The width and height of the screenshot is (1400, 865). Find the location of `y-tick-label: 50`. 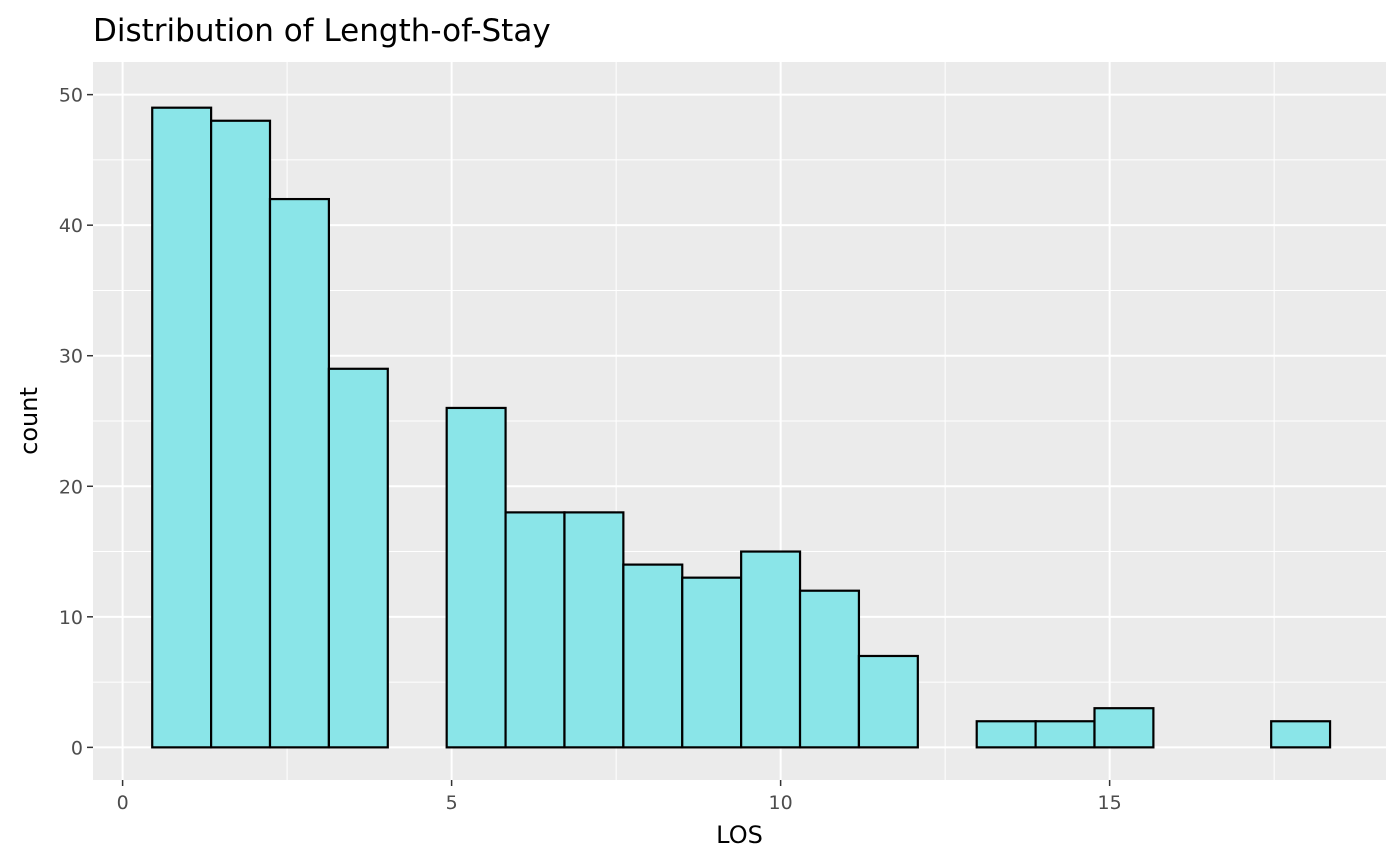

y-tick-label: 50 is located at coordinates (71, 96).